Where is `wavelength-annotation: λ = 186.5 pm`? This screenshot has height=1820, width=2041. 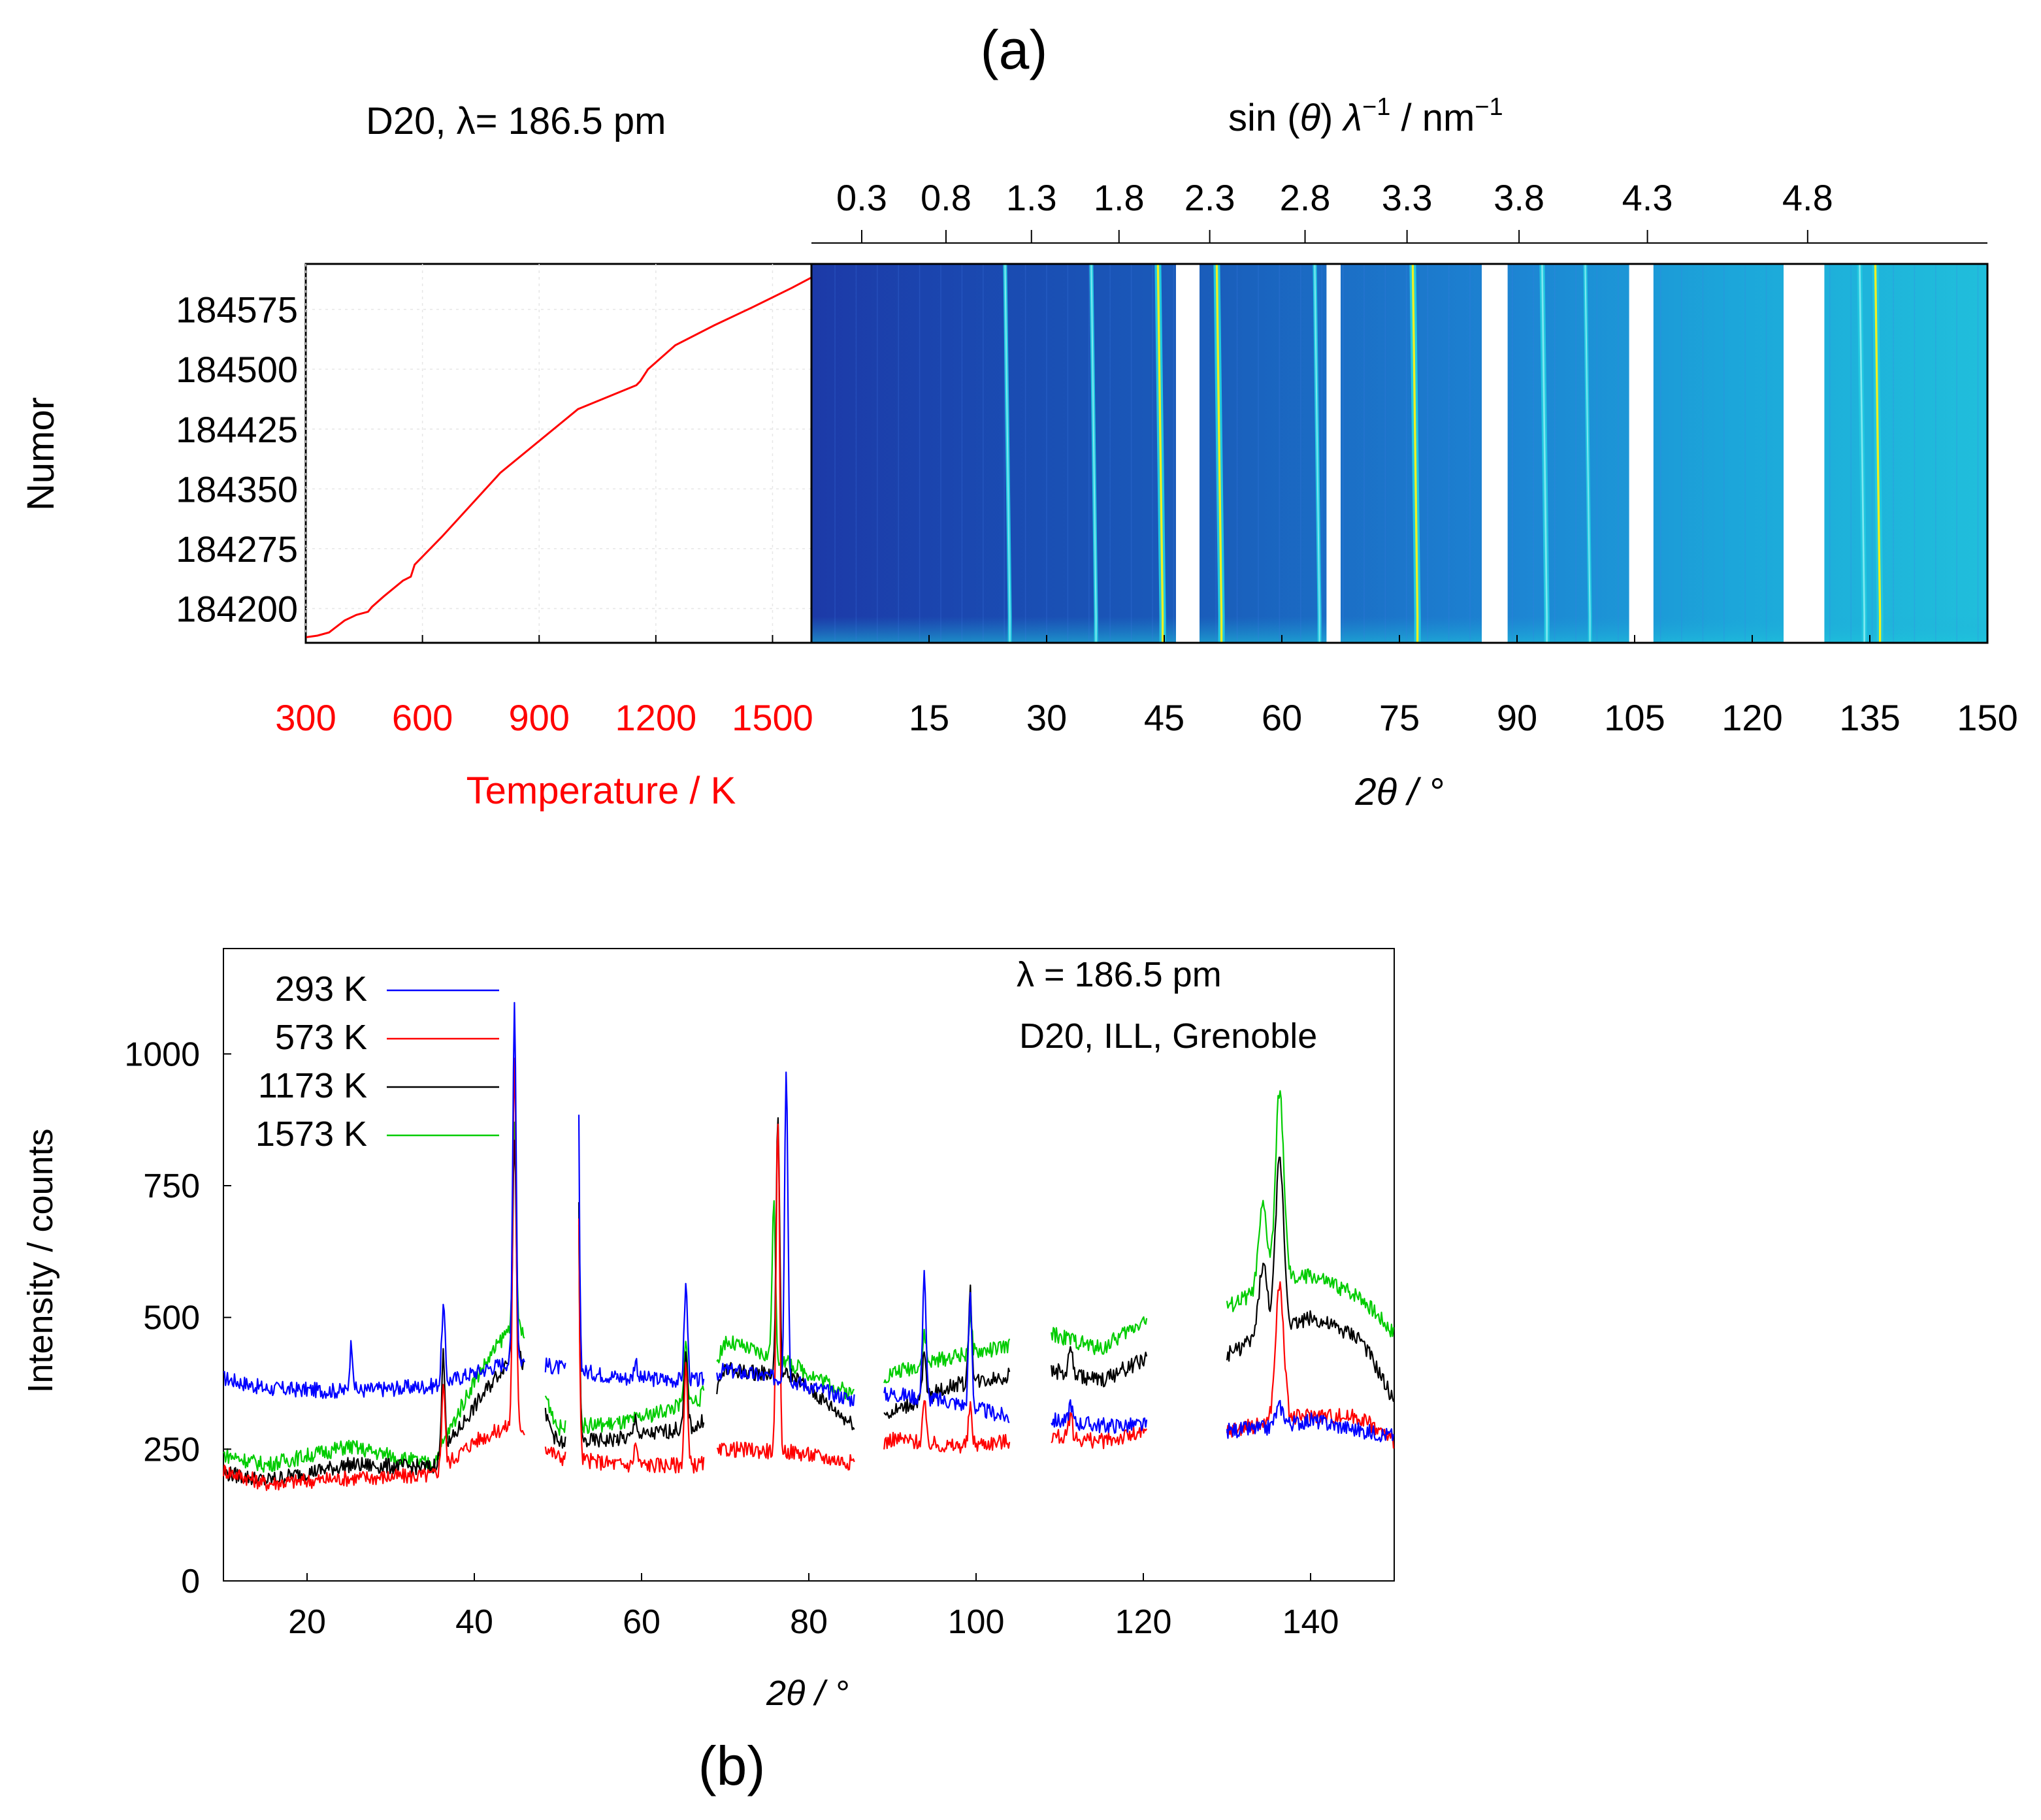 wavelength-annotation: λ = 186.5 pm is located at coordinates (1119, 975).